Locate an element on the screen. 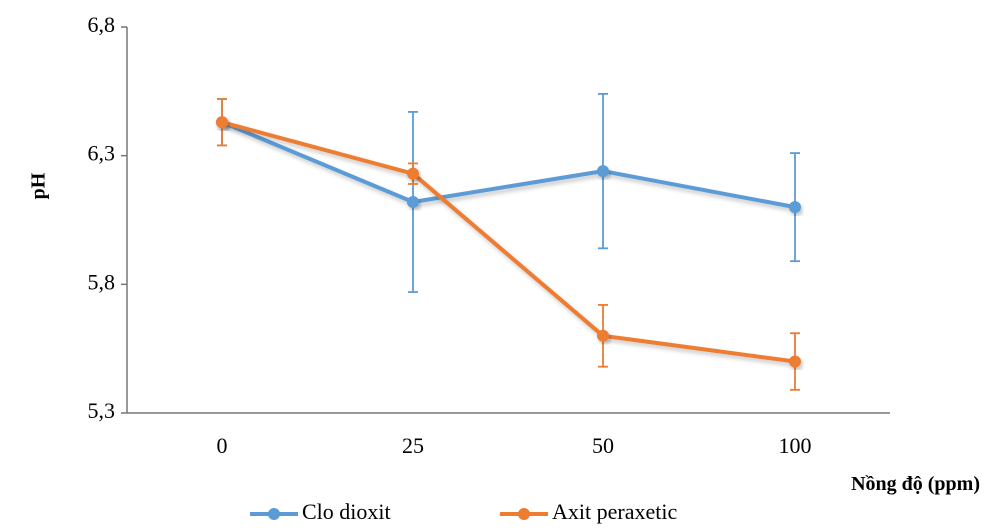 This screenshot has height=531, width=988. y-ticks: 5,3 5,8 6,3 6,8 is located at coordinates (107, 217).